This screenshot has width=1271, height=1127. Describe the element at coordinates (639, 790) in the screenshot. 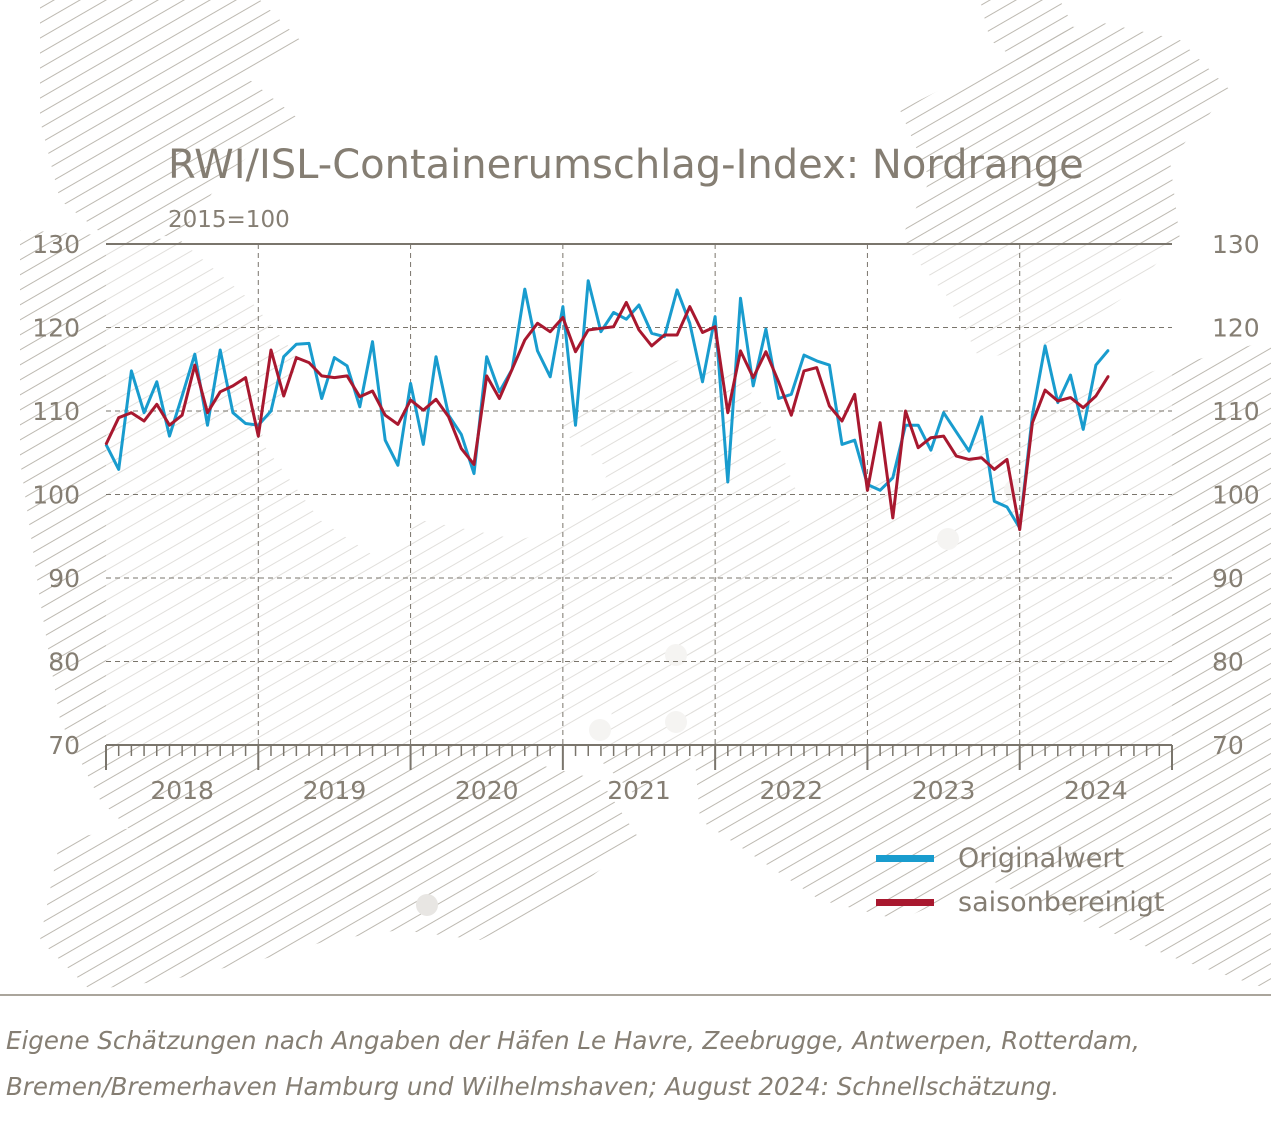

I see `x-tick-label: 2021` at that location.